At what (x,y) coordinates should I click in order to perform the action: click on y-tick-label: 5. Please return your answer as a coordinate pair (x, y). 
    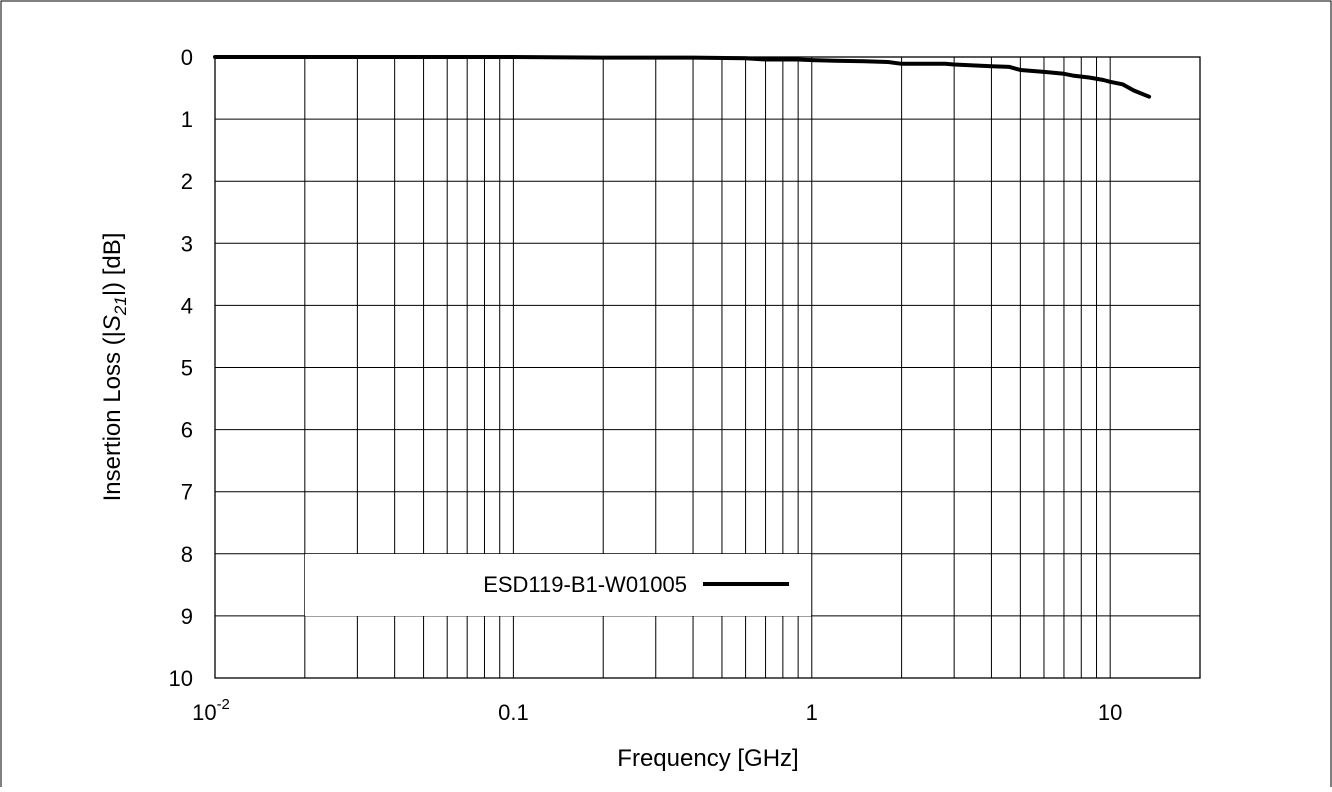
    Looking at the image, I should click on (187, 368).